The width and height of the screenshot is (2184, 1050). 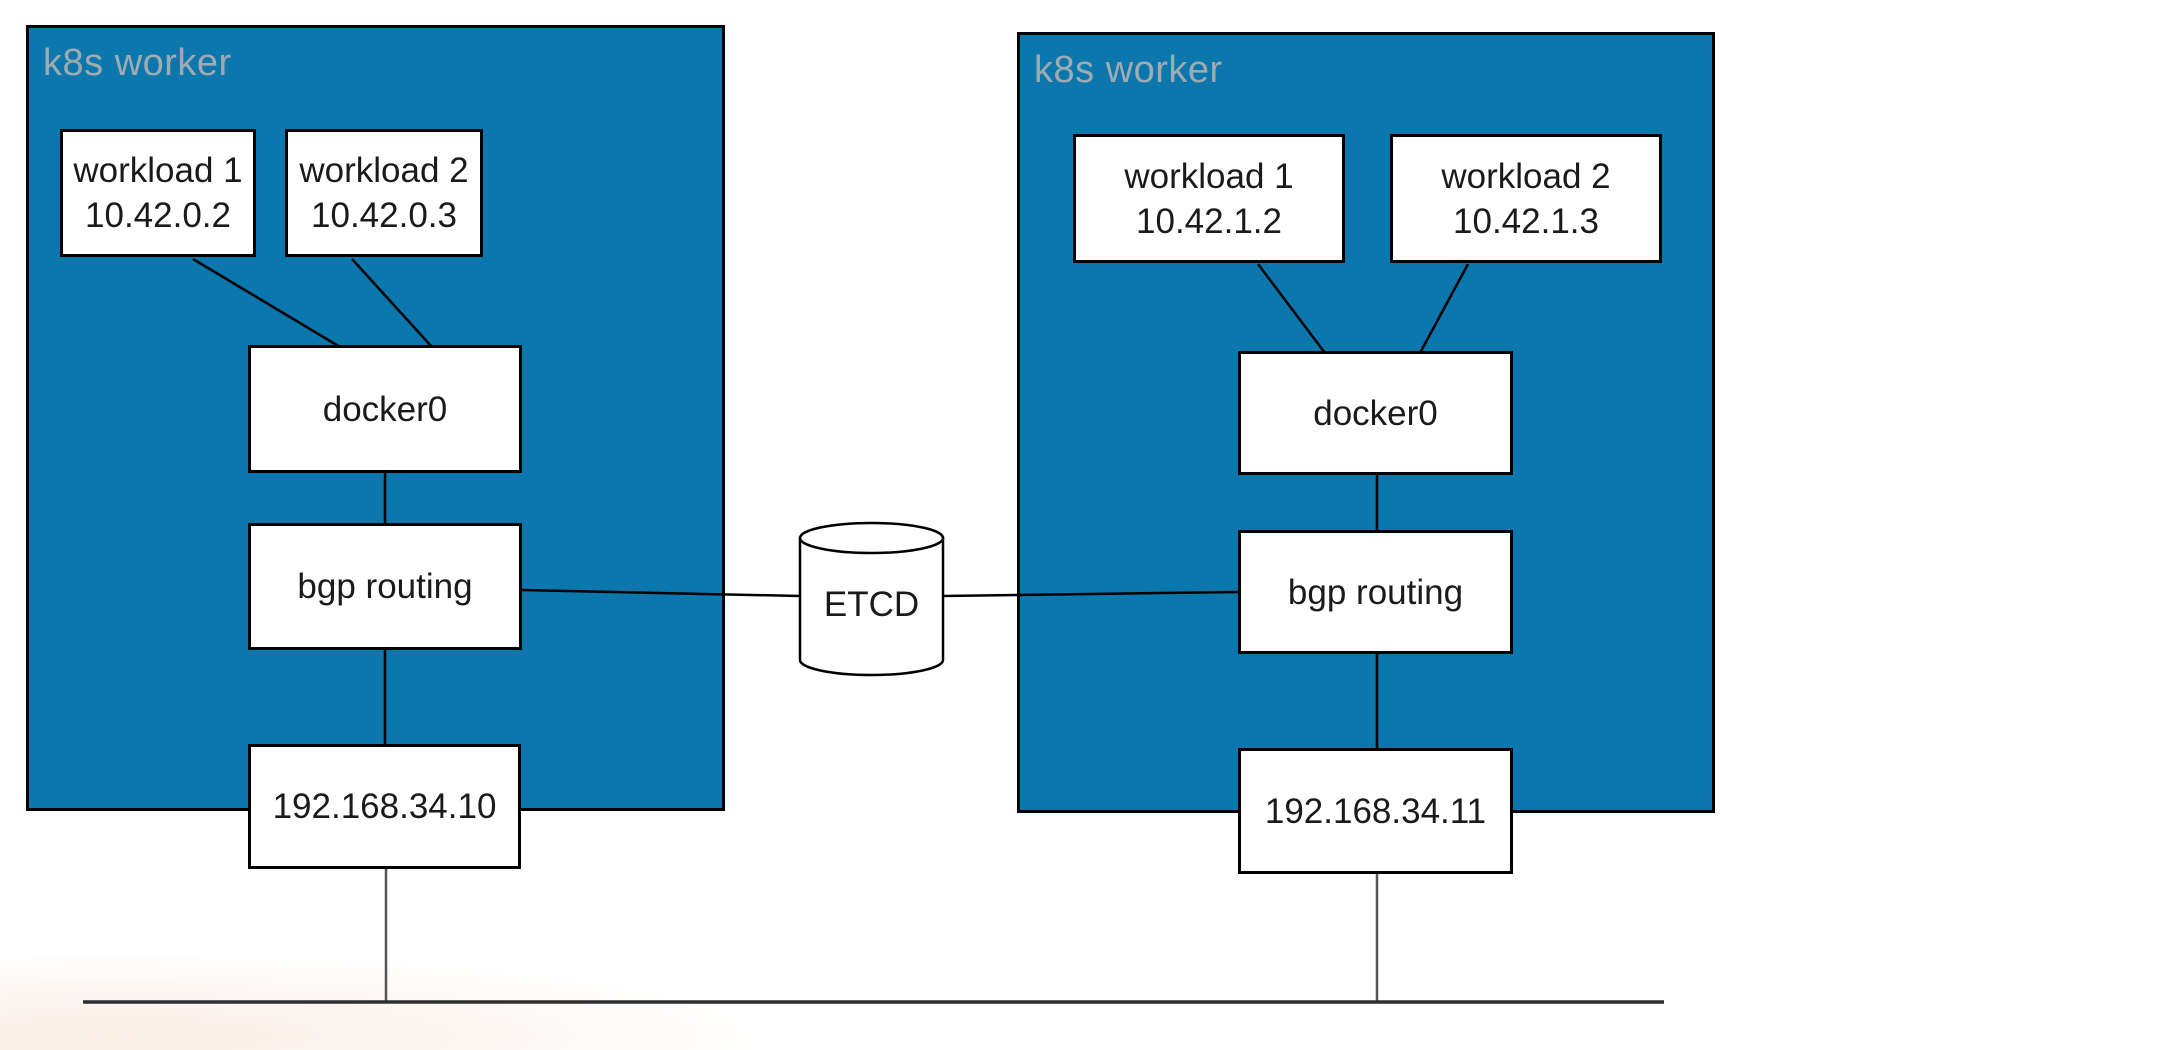 I want to click on node-left-docker0: docker0, so click(x=385, y=409).